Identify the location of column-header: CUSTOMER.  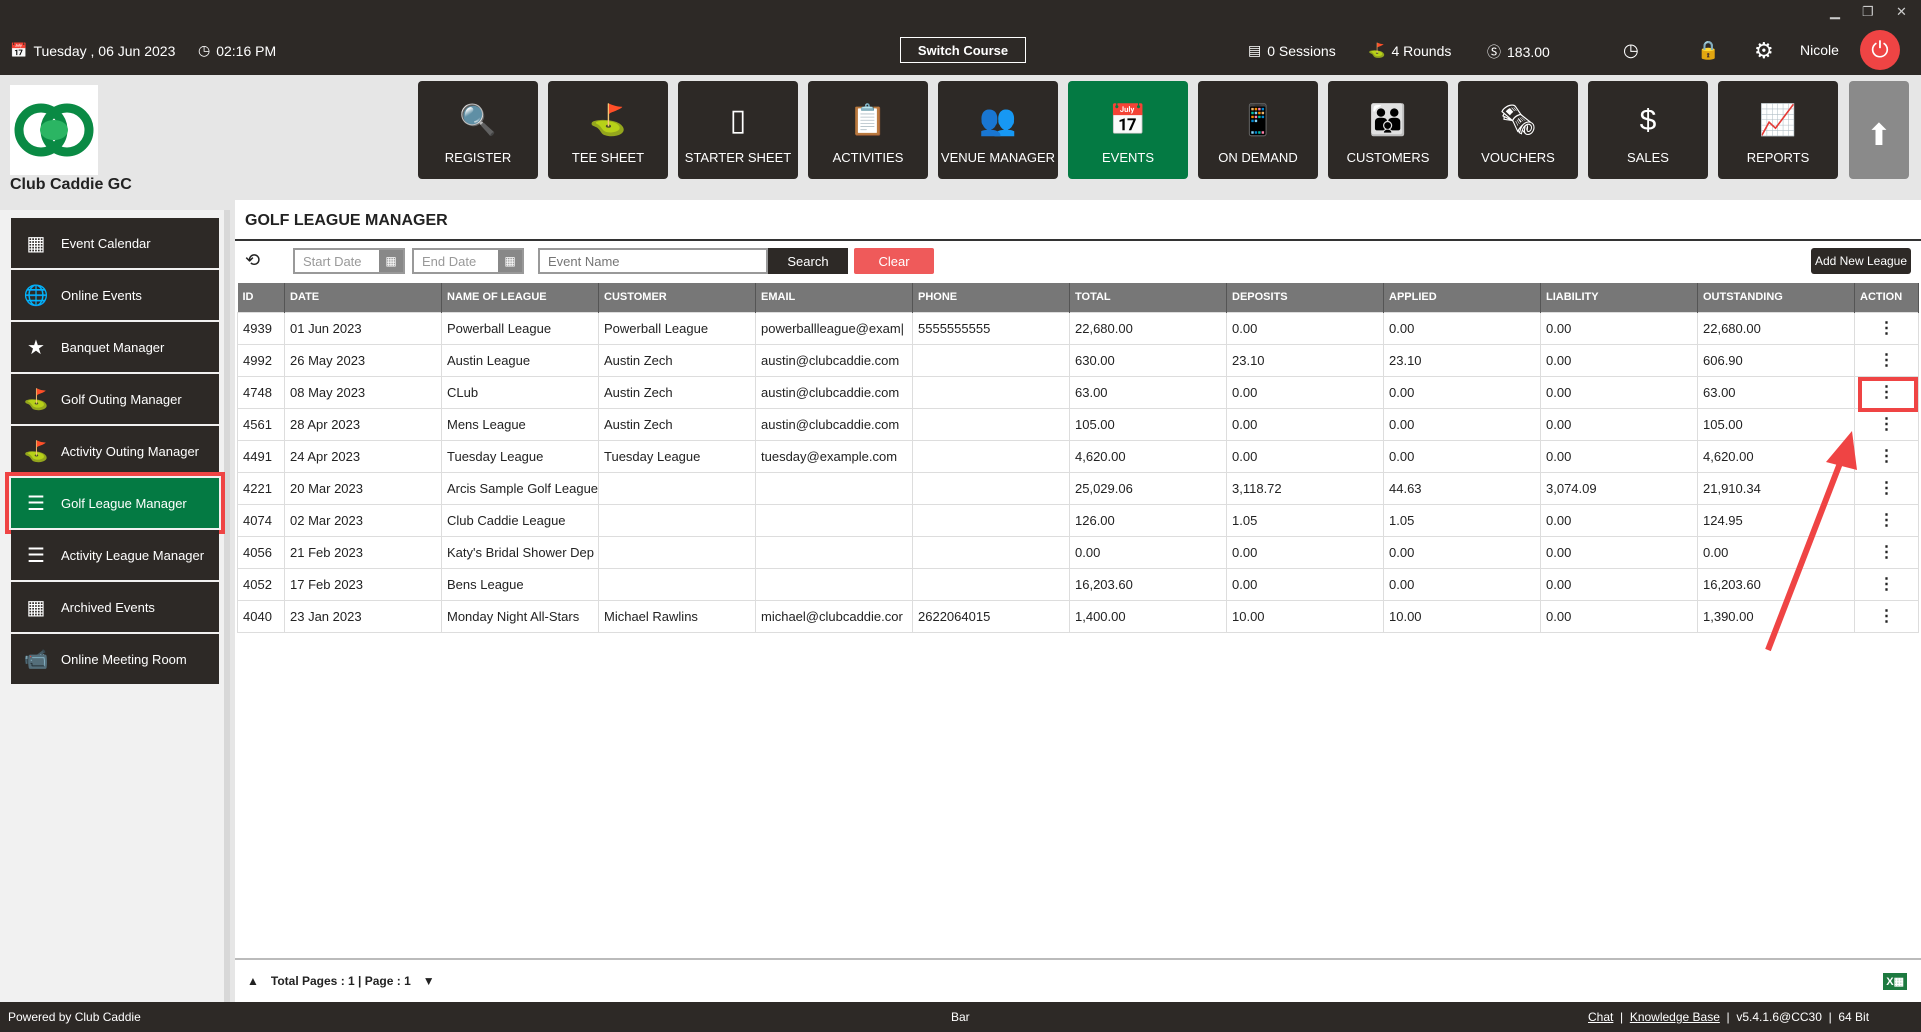
(677, 297).